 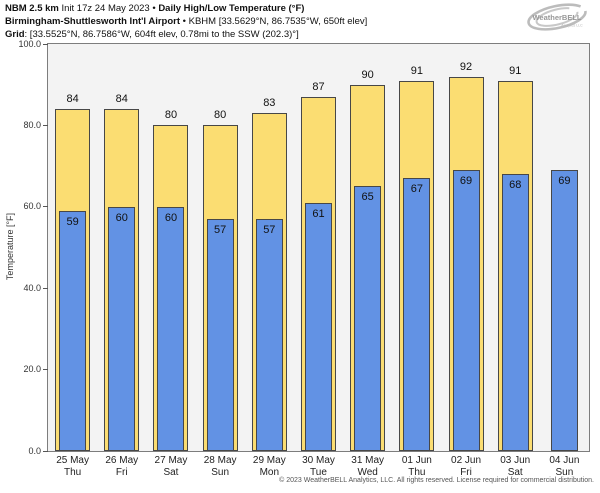 I want to click on high-value-label: 87, so click(x=318, y=86).